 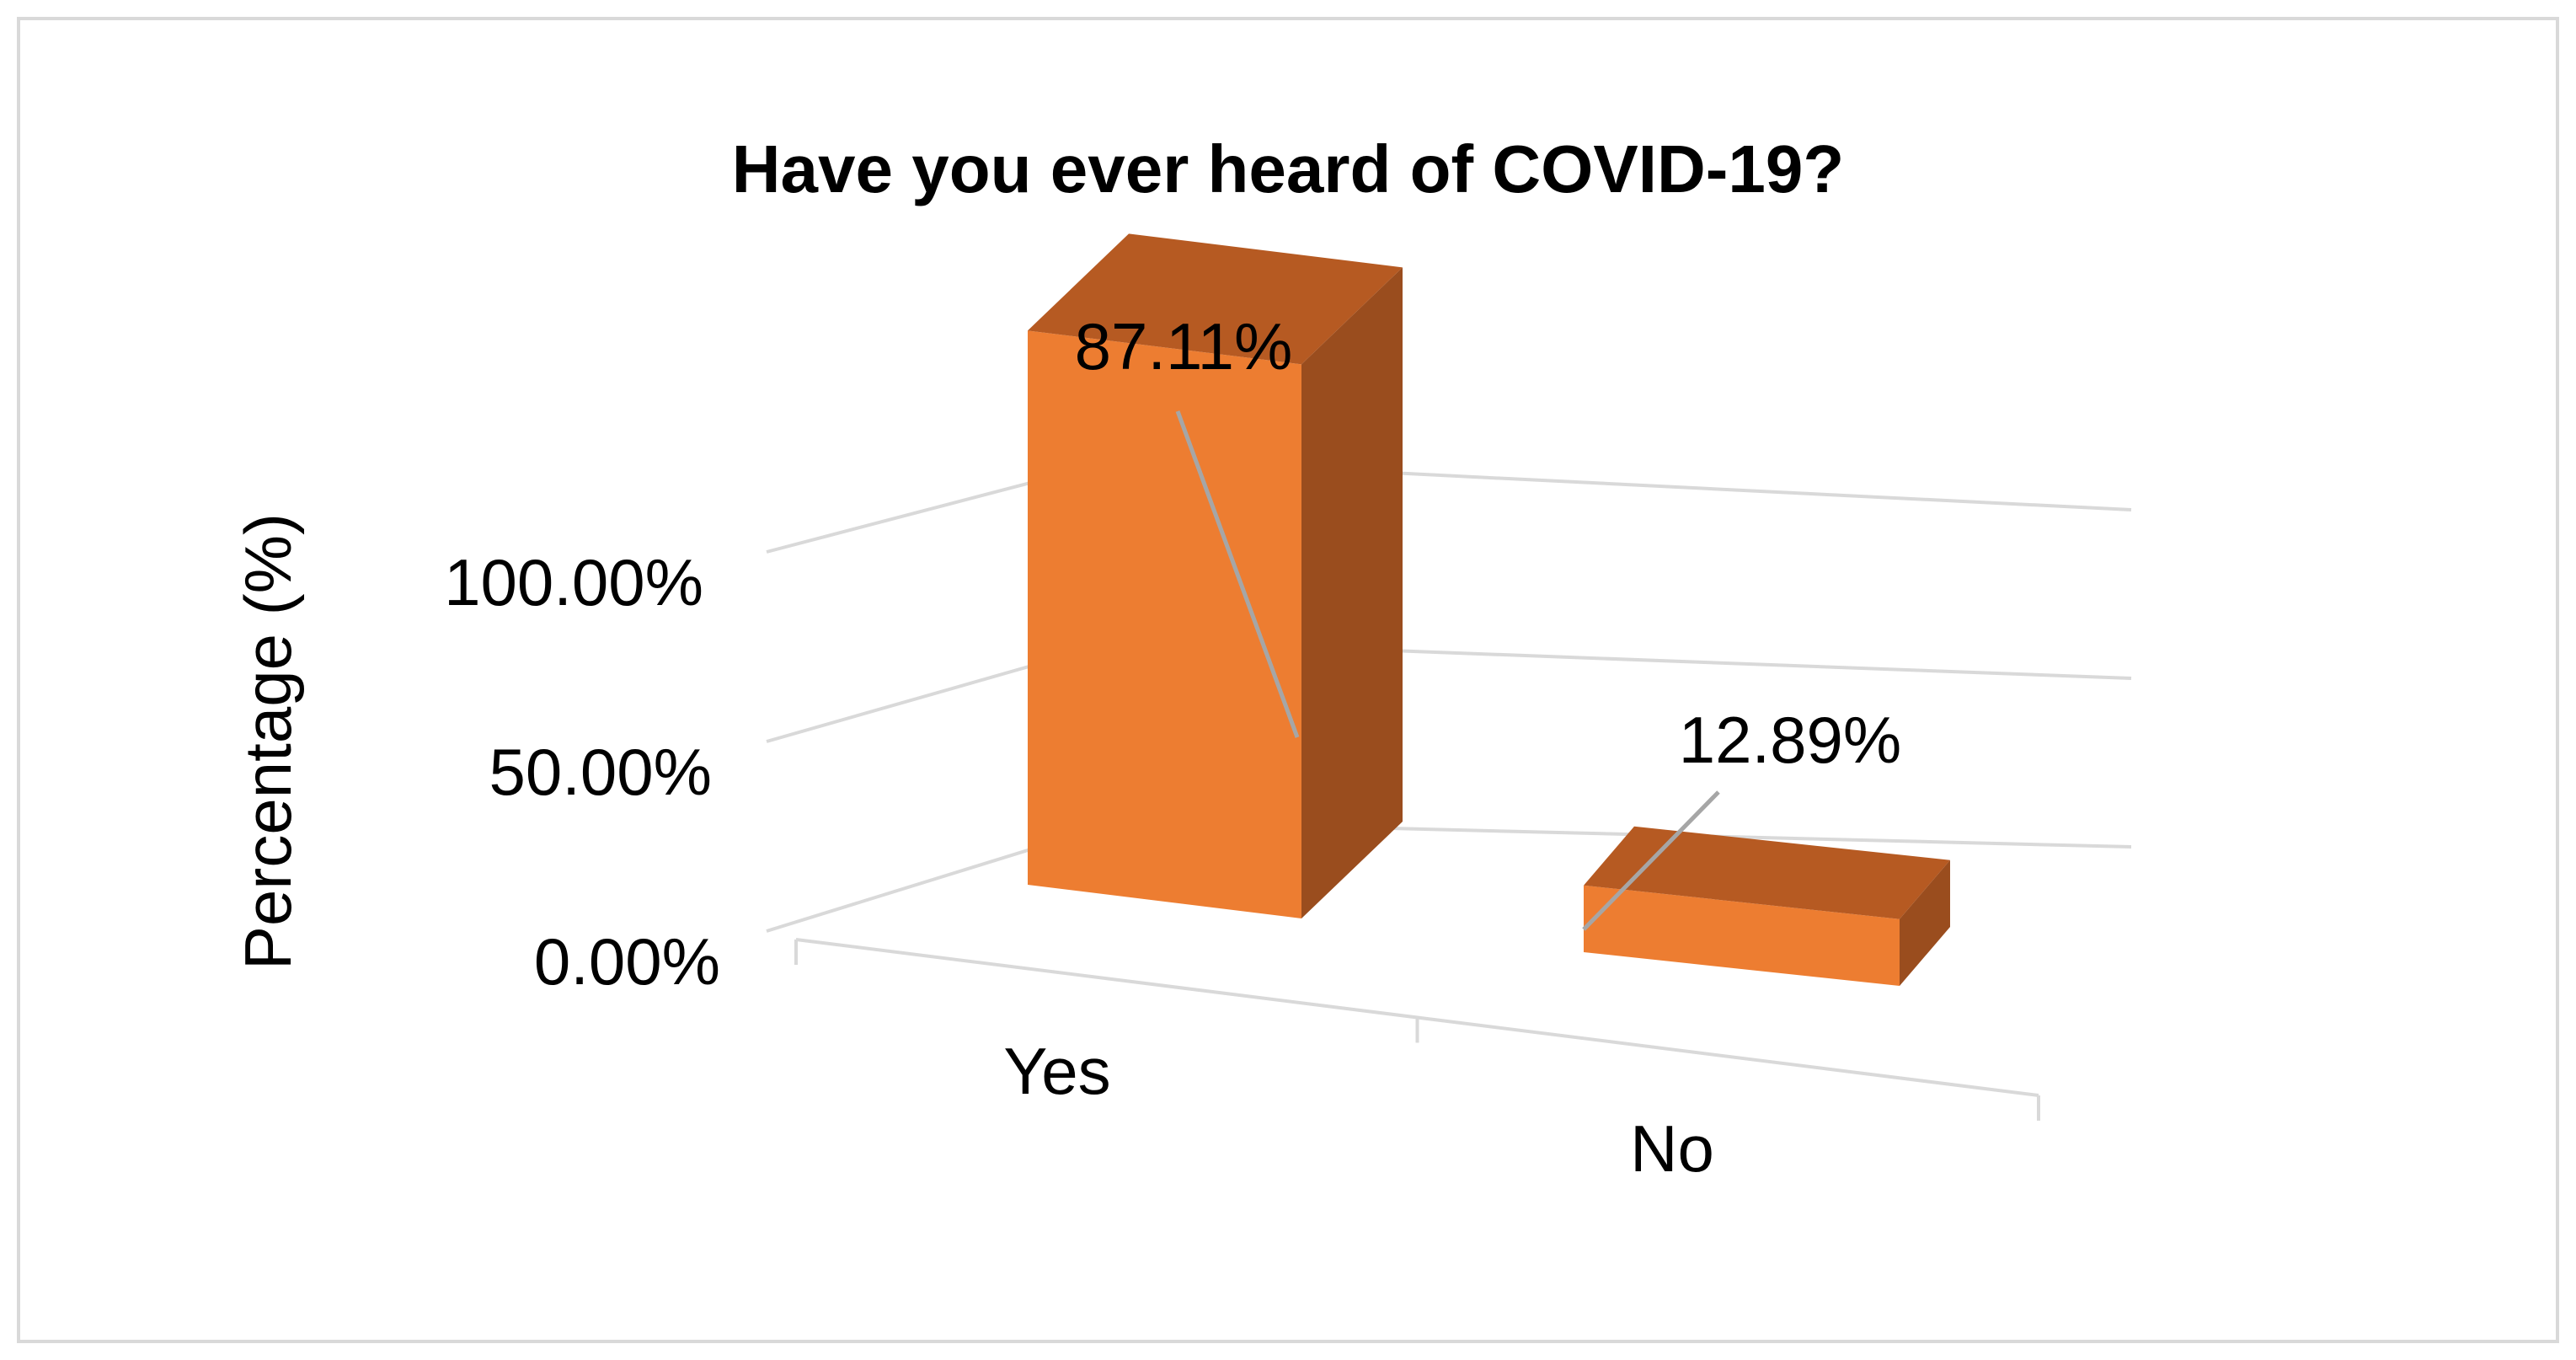 What do you see at coordinates (600, 772) in the screenshot?
I see `y-tick-label: 50.00%` at bounding box center [600, 772].